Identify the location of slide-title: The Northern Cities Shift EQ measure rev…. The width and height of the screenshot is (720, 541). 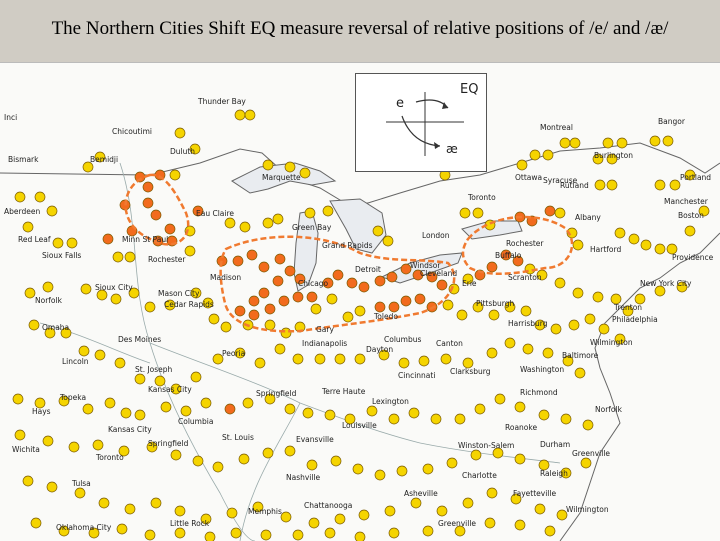
(360, 28).